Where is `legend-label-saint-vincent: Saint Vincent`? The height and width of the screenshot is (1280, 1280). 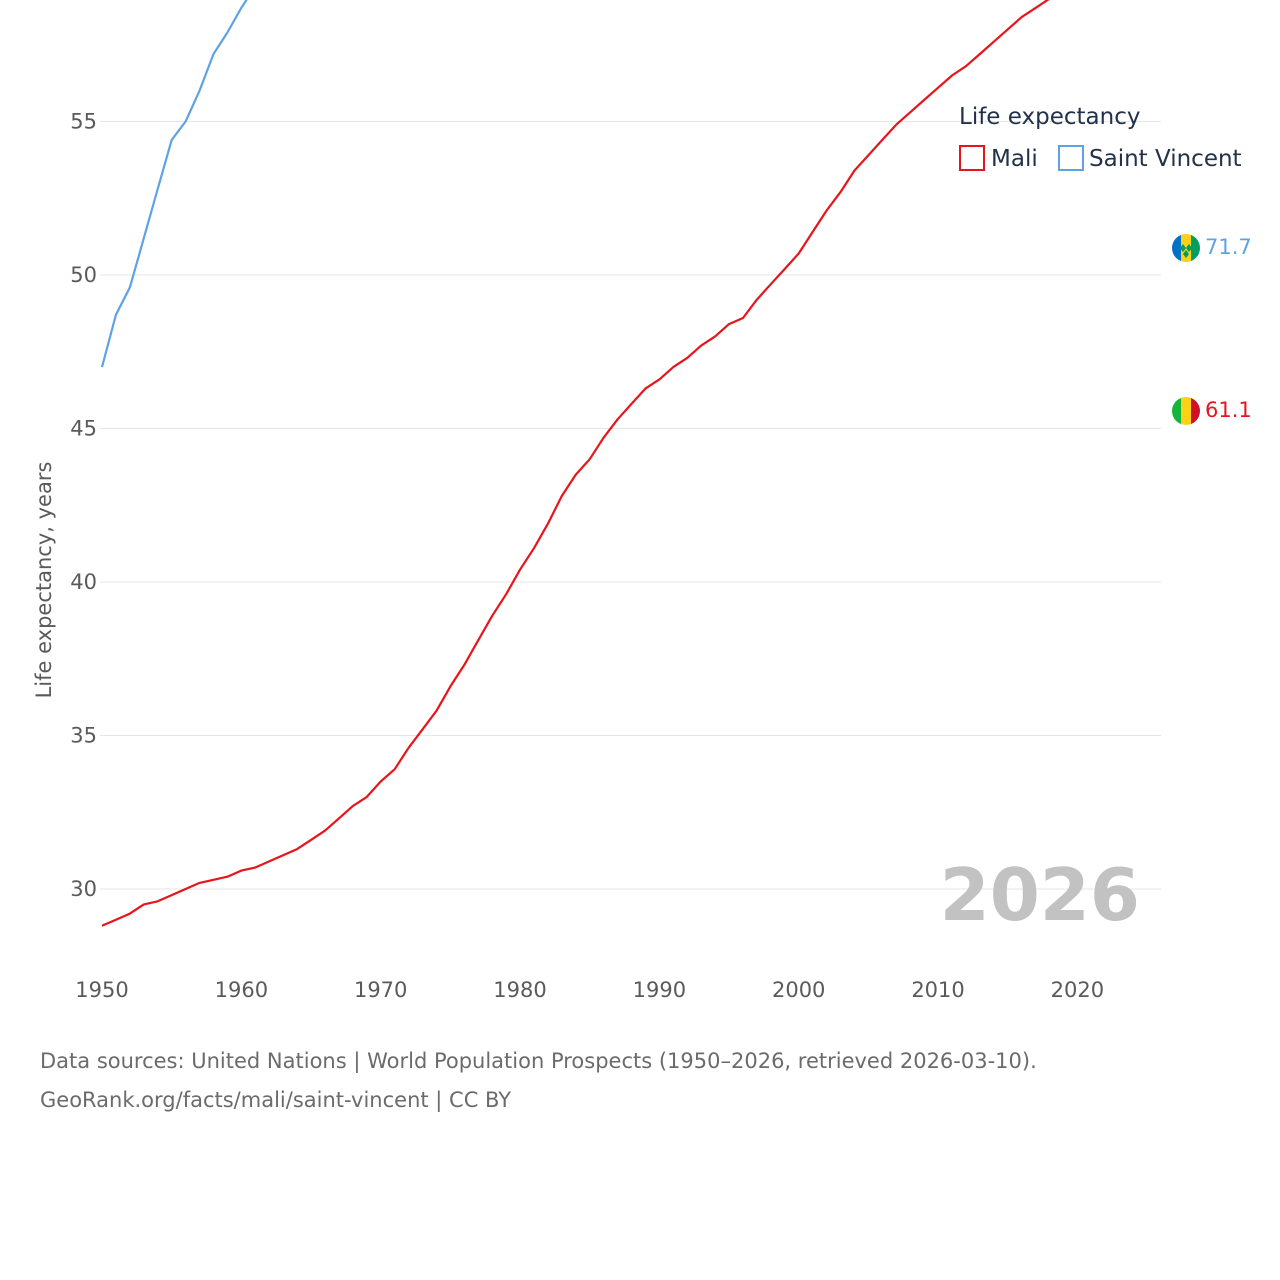
legend-label-saint-vincent: Saint Vincent is located at coordinates (1165, 159).